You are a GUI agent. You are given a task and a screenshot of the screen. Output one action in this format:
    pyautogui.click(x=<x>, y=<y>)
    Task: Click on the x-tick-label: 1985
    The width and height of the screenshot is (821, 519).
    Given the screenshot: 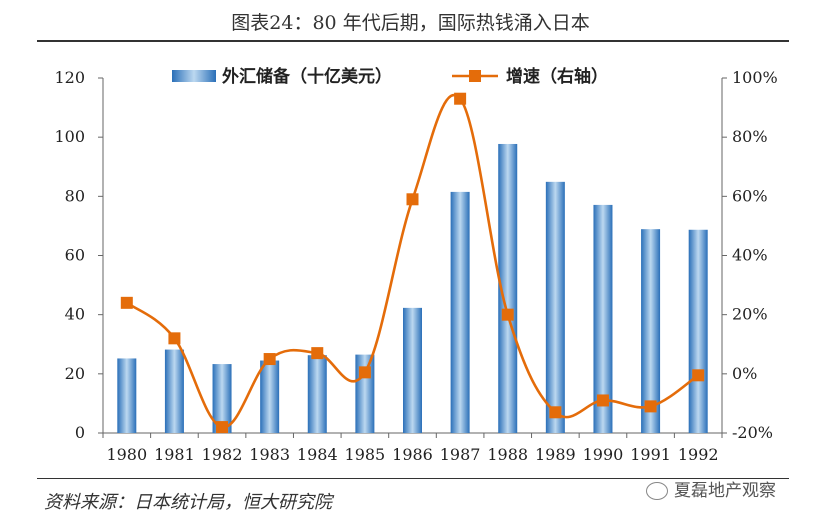 What is the action you would take?
    pyautogui.click(x=365, y=454)
    